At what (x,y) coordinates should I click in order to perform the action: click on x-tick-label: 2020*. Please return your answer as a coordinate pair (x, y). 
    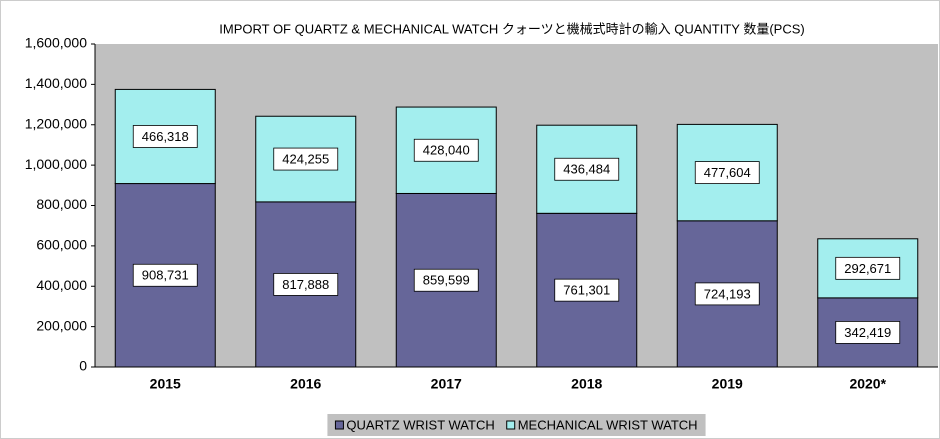
    Looking at the image, I should click on (867, 384).